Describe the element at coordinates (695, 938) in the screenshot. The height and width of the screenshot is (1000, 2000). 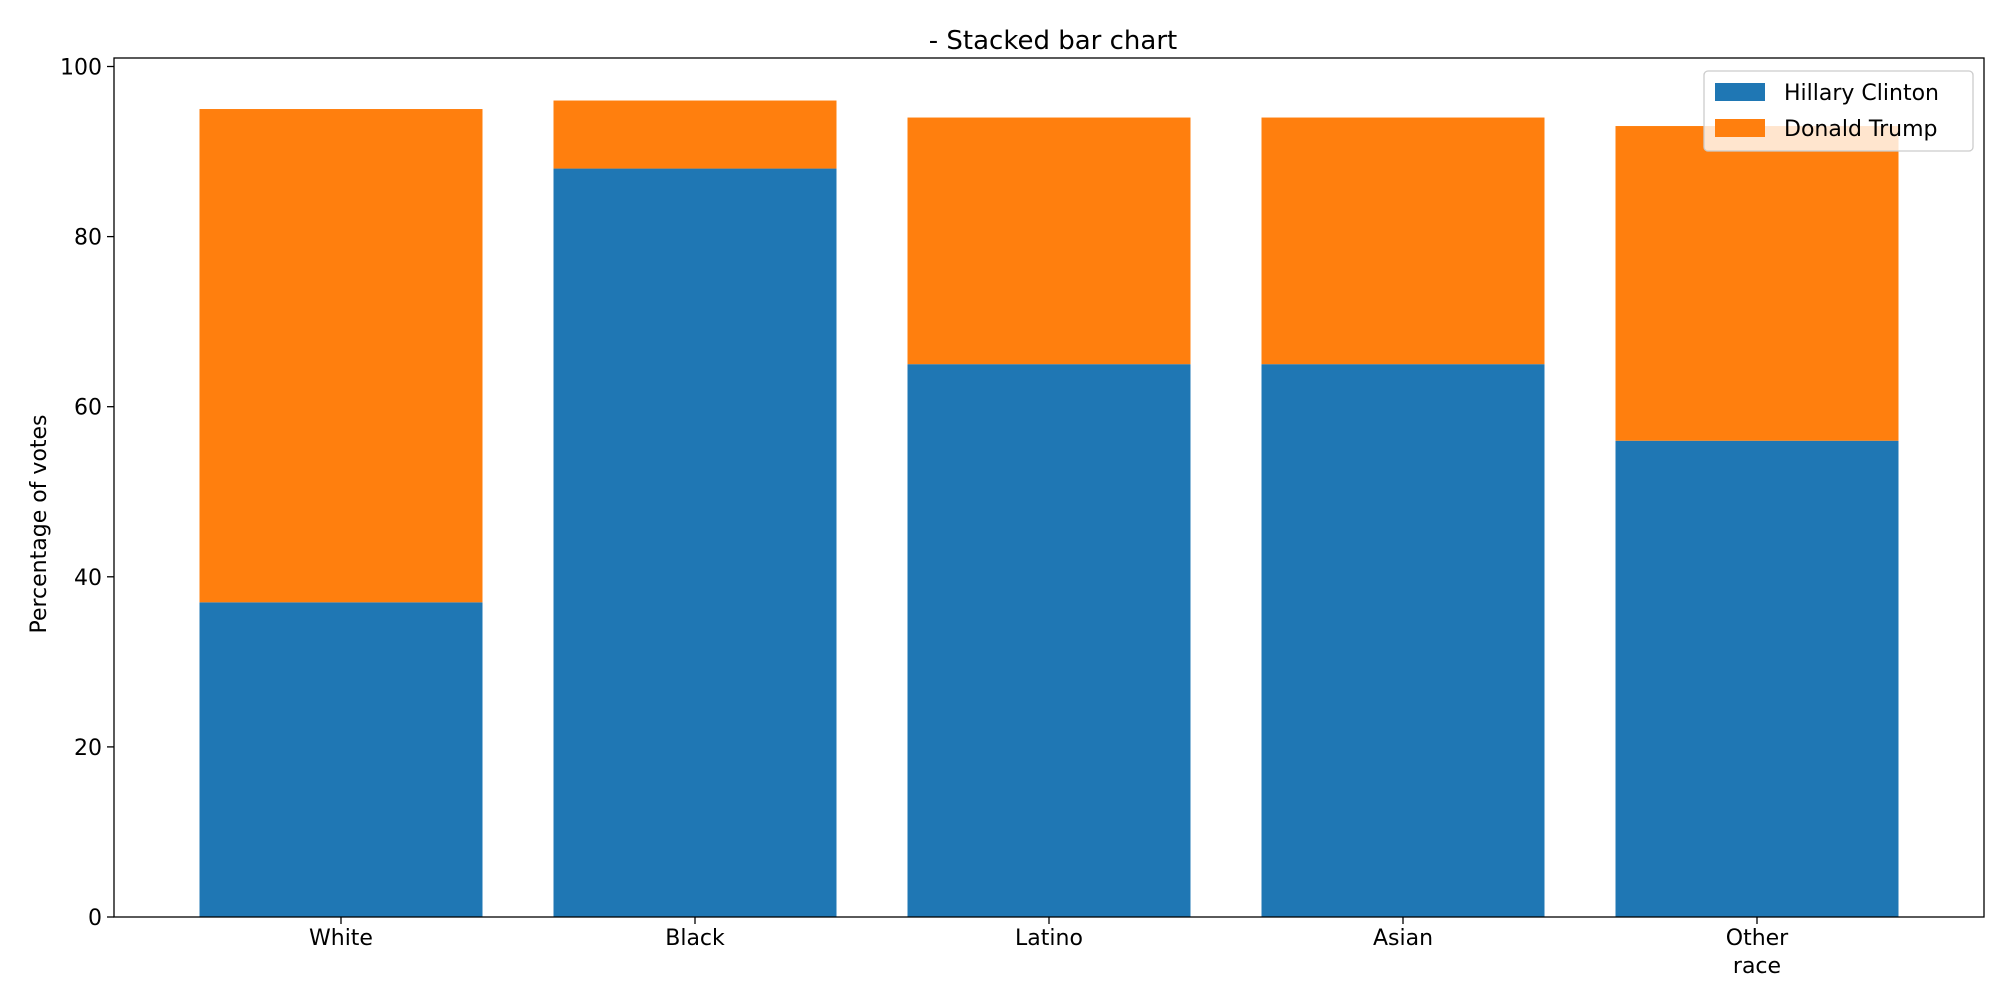
I see `x-tick-label: Black` at that location.